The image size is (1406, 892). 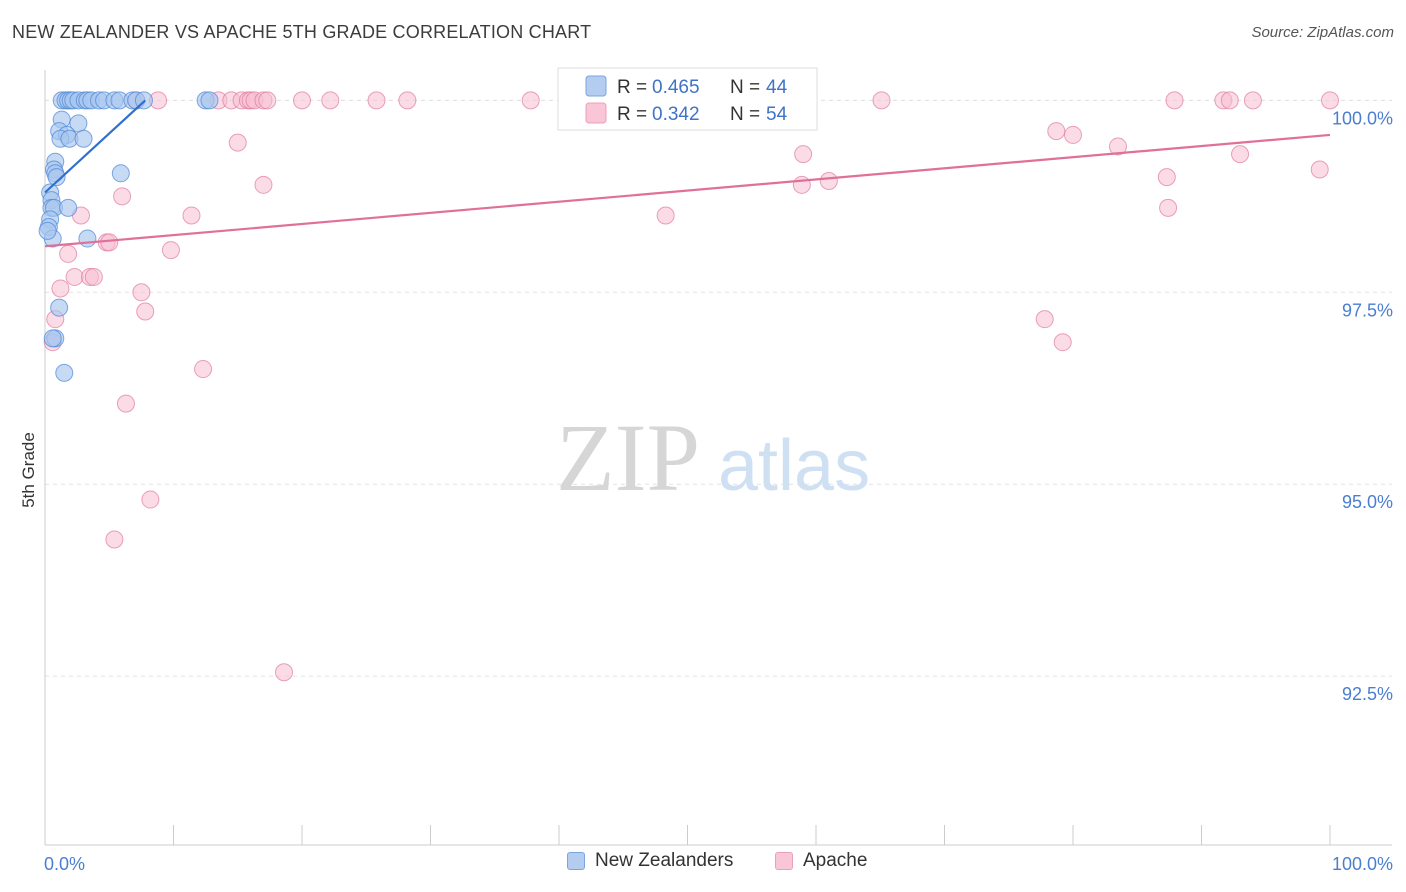 What do you see at coordinates (745, 87) in the screenshot?
I see `stats-n-label-0: N =` at bounding box center [745, 87].